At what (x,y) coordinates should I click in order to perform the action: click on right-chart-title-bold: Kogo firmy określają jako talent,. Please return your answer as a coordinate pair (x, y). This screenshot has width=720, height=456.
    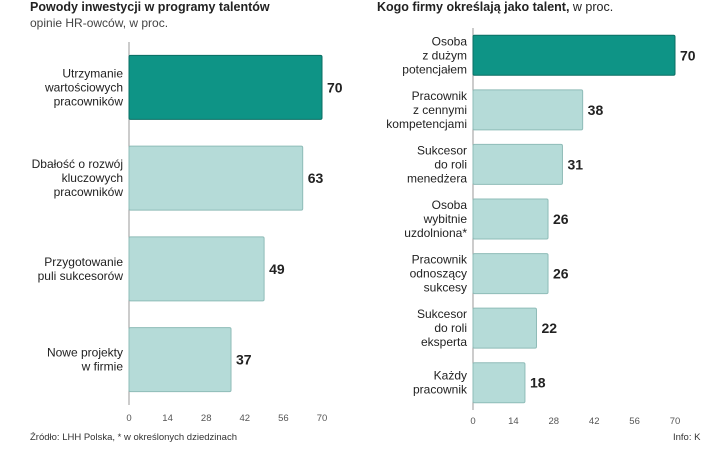
    Looking at the image, I should click on (473, 7).